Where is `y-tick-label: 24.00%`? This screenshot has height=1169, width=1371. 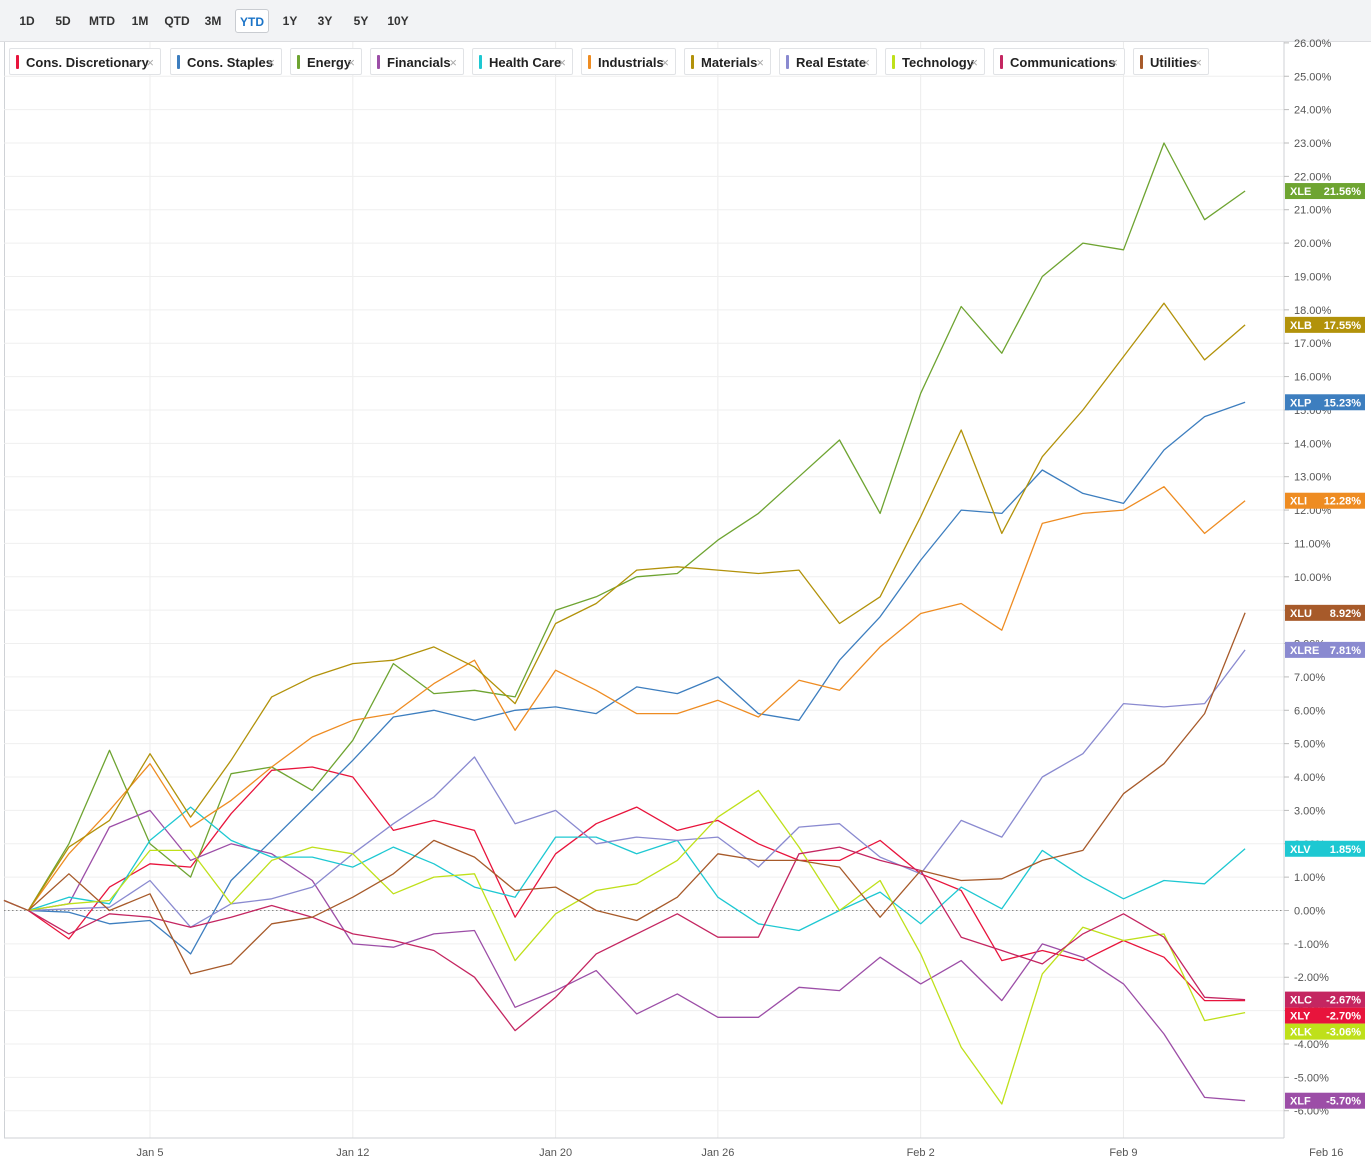 y-tick-label: 24.00% is located at coordinates (1313, 111).